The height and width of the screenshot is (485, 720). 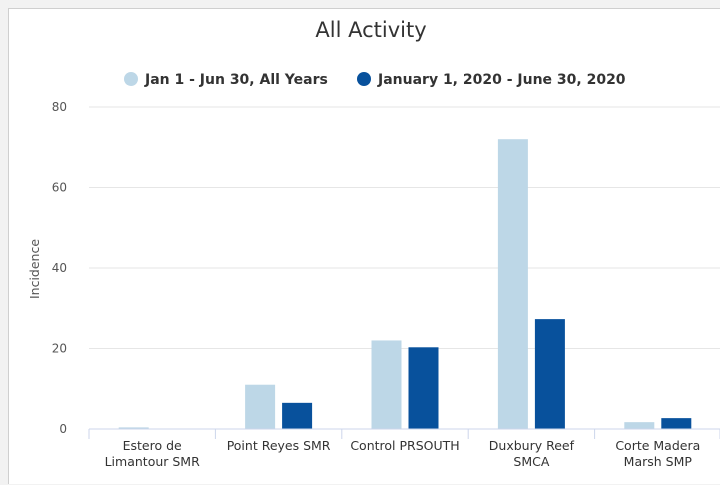 I want to click on x-category-label: Estero de Limantour SMR, so click(x=152, y=453).